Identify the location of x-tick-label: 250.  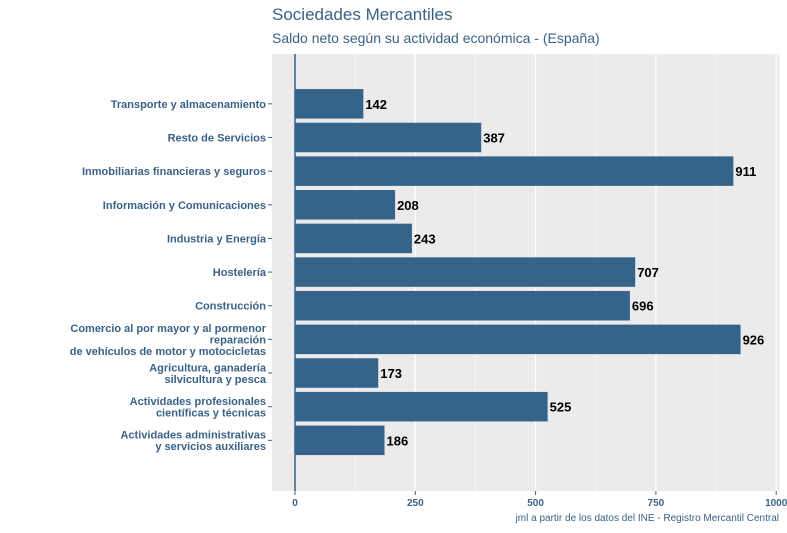
(415, 503).